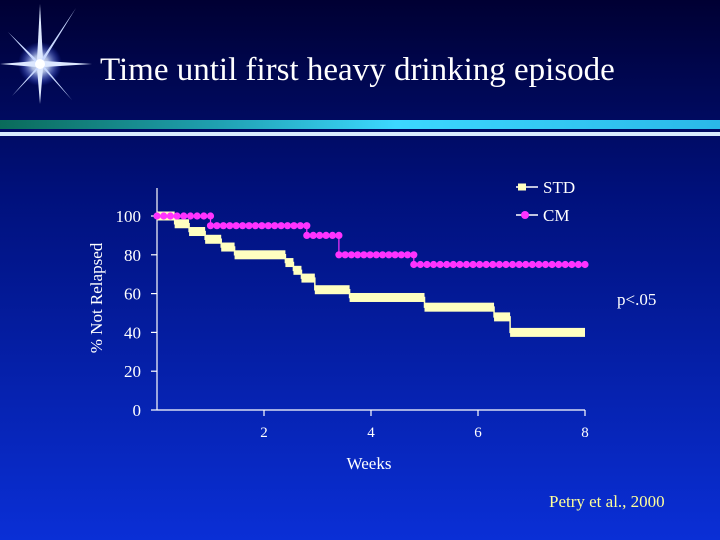  Describe the element at coordinates (132, 332) in the screenshot. I see `y-tick-label: 40` at that location.